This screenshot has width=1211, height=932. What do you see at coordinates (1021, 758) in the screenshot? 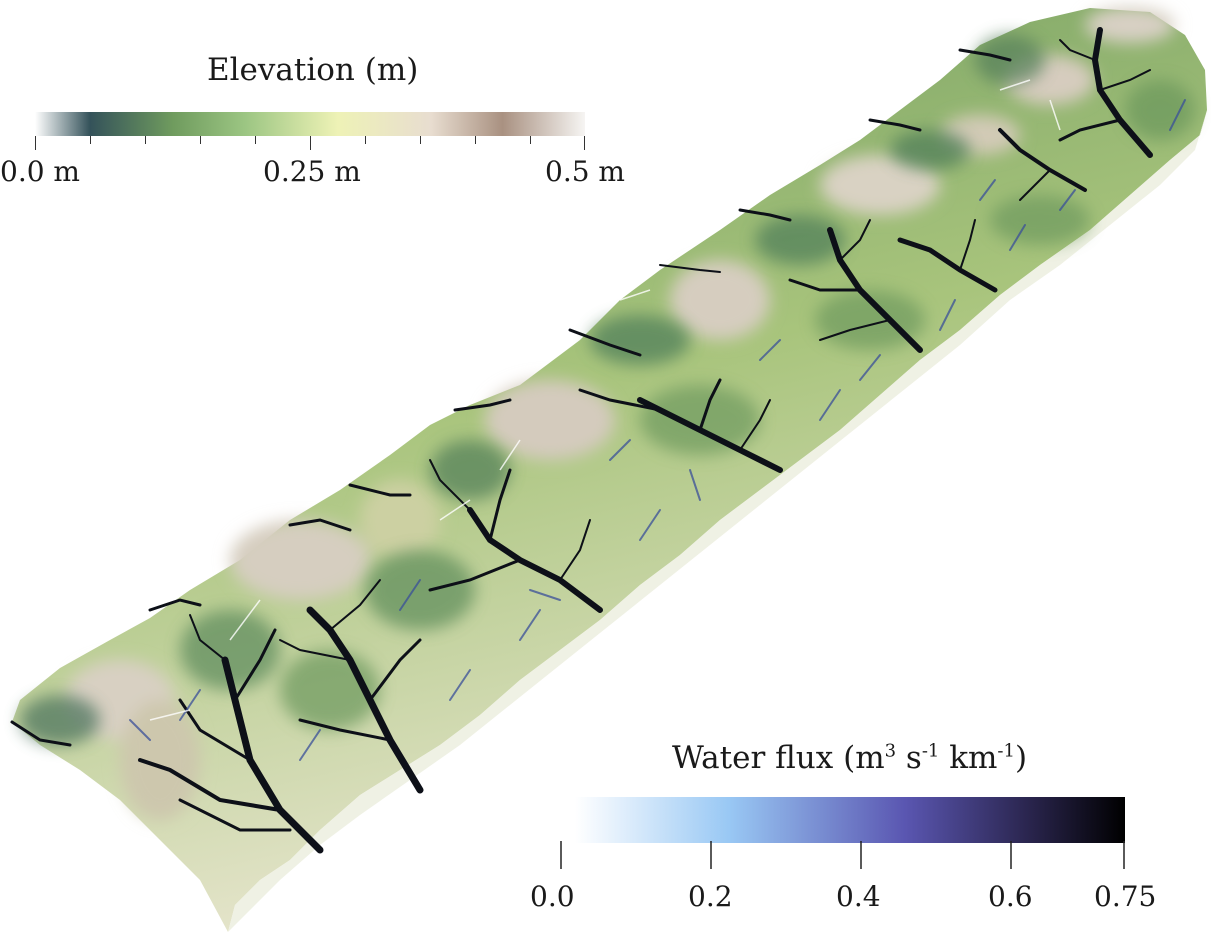
I see `water-flux-title-end: )` at bounding box center [1021, 758].